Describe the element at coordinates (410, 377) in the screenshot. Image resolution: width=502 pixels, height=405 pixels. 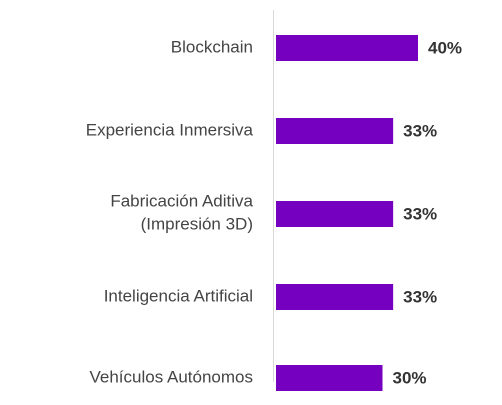
I see `value-label: 30%` at that location.